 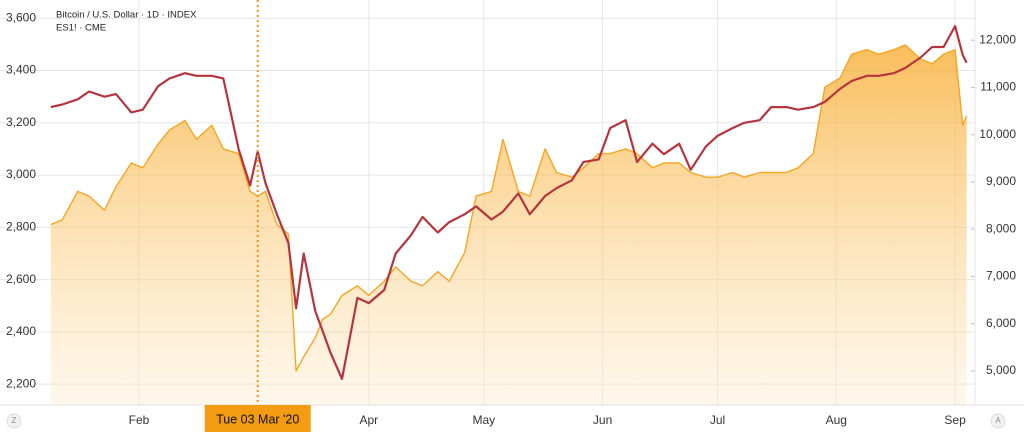 What do you see at coordinates (483, 420) in the screenshot?
I see `x-tick-label: May` at bounding box center [483, 420].